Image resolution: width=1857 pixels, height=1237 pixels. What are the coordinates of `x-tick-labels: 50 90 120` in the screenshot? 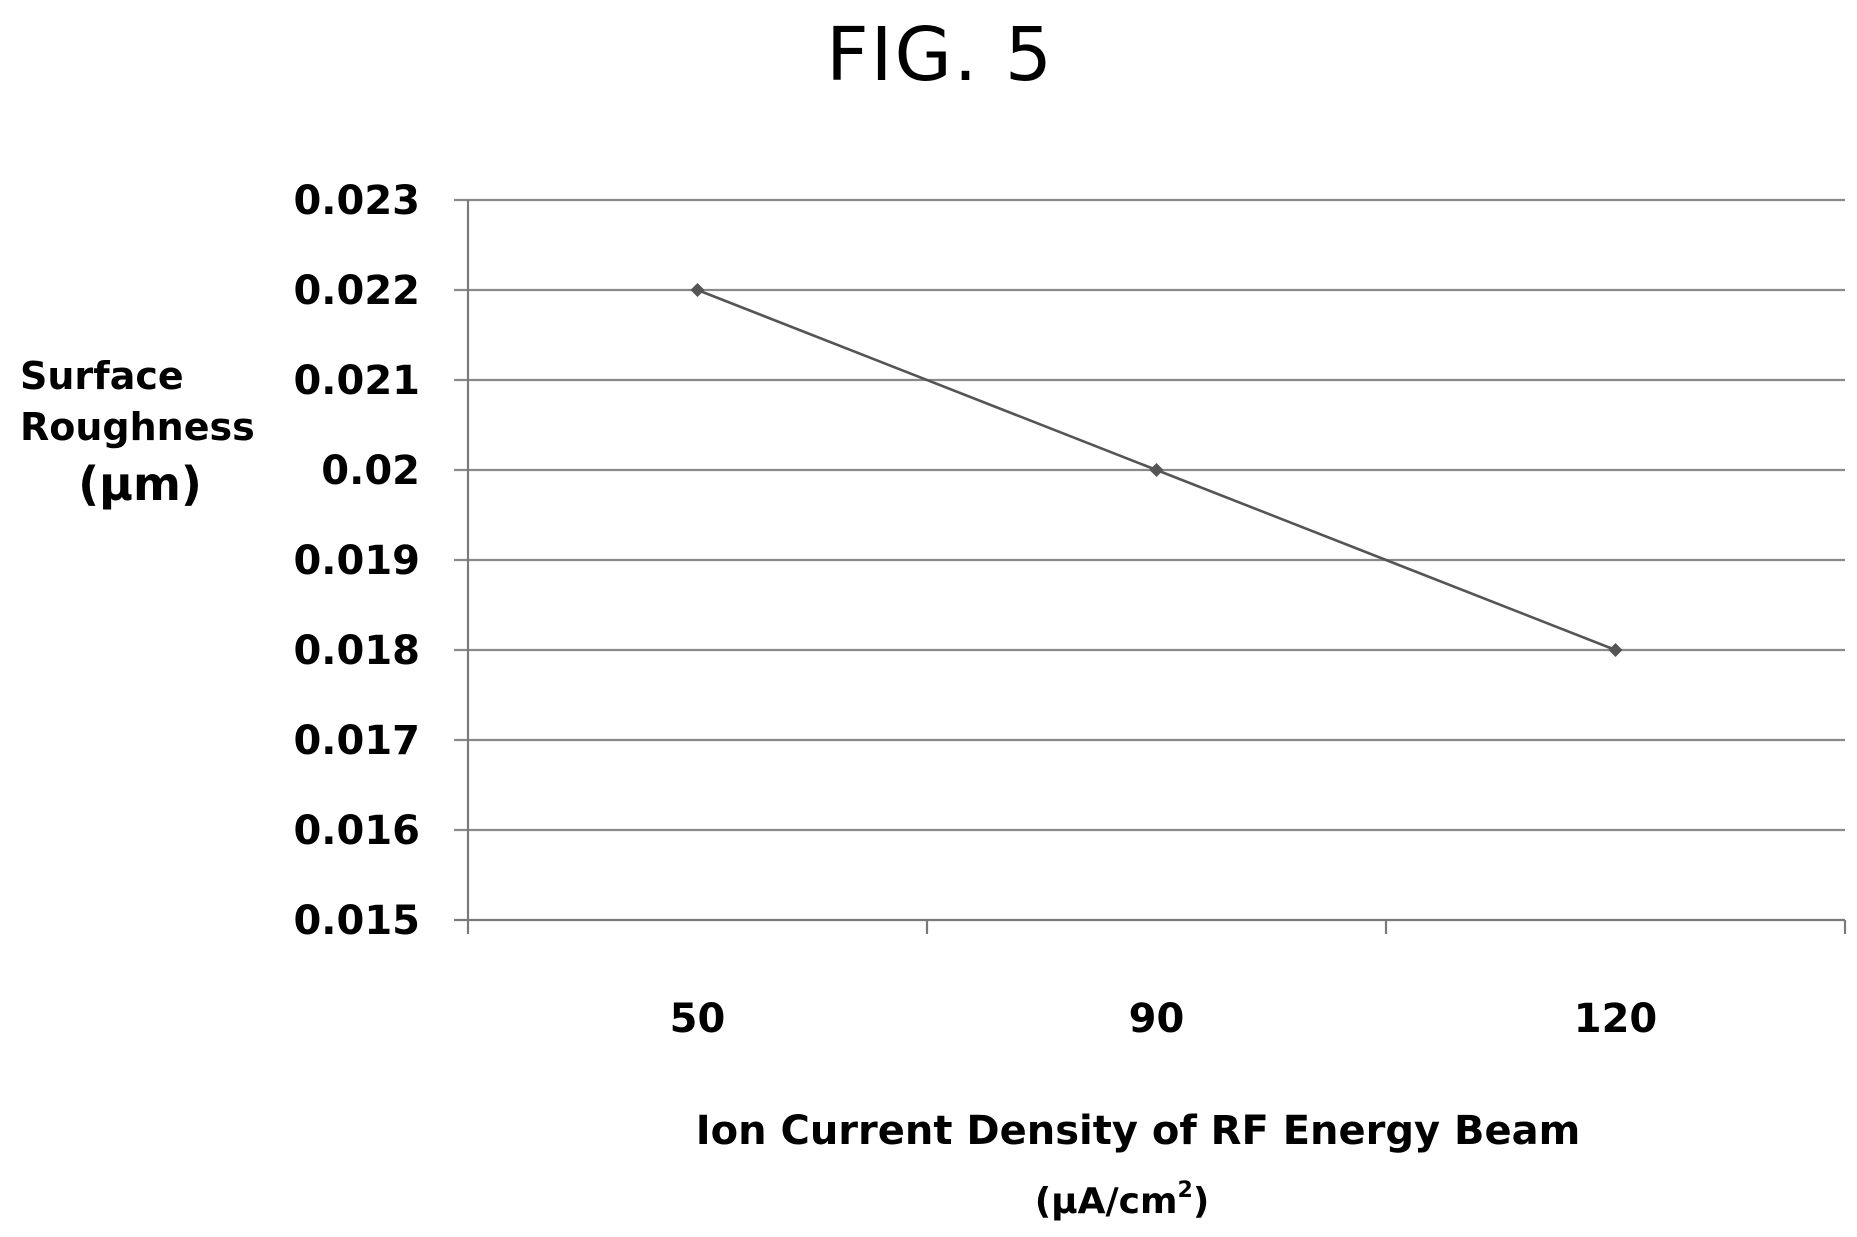 It's located at (1164, 1019).